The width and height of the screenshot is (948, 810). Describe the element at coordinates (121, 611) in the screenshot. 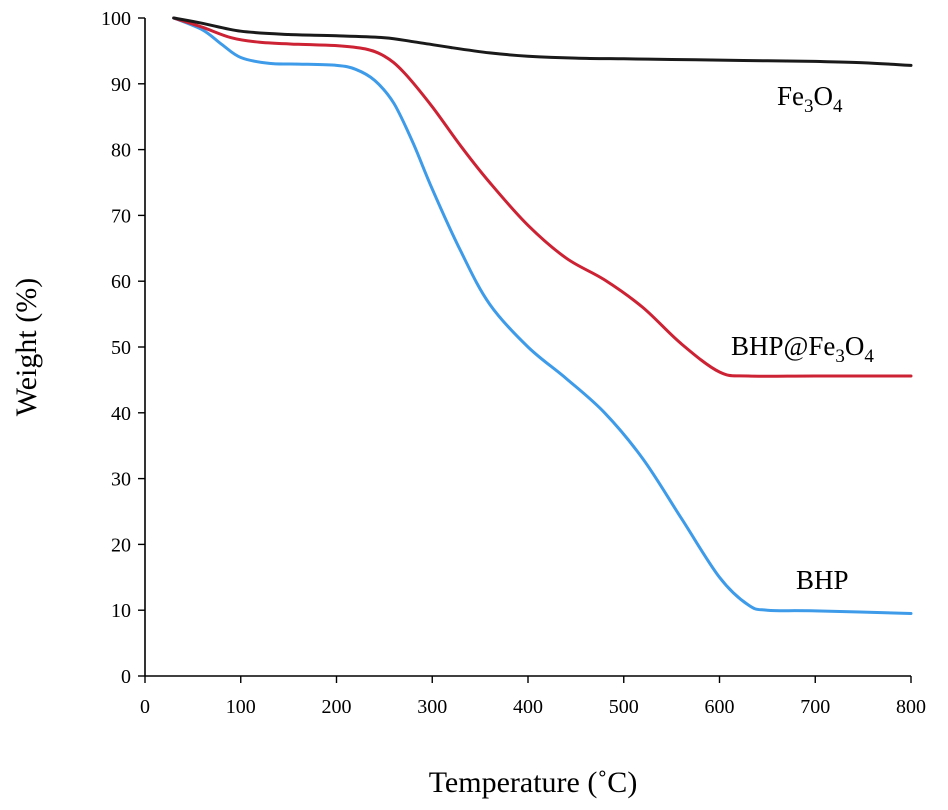

I see `y-tick-label: 10` at that location.